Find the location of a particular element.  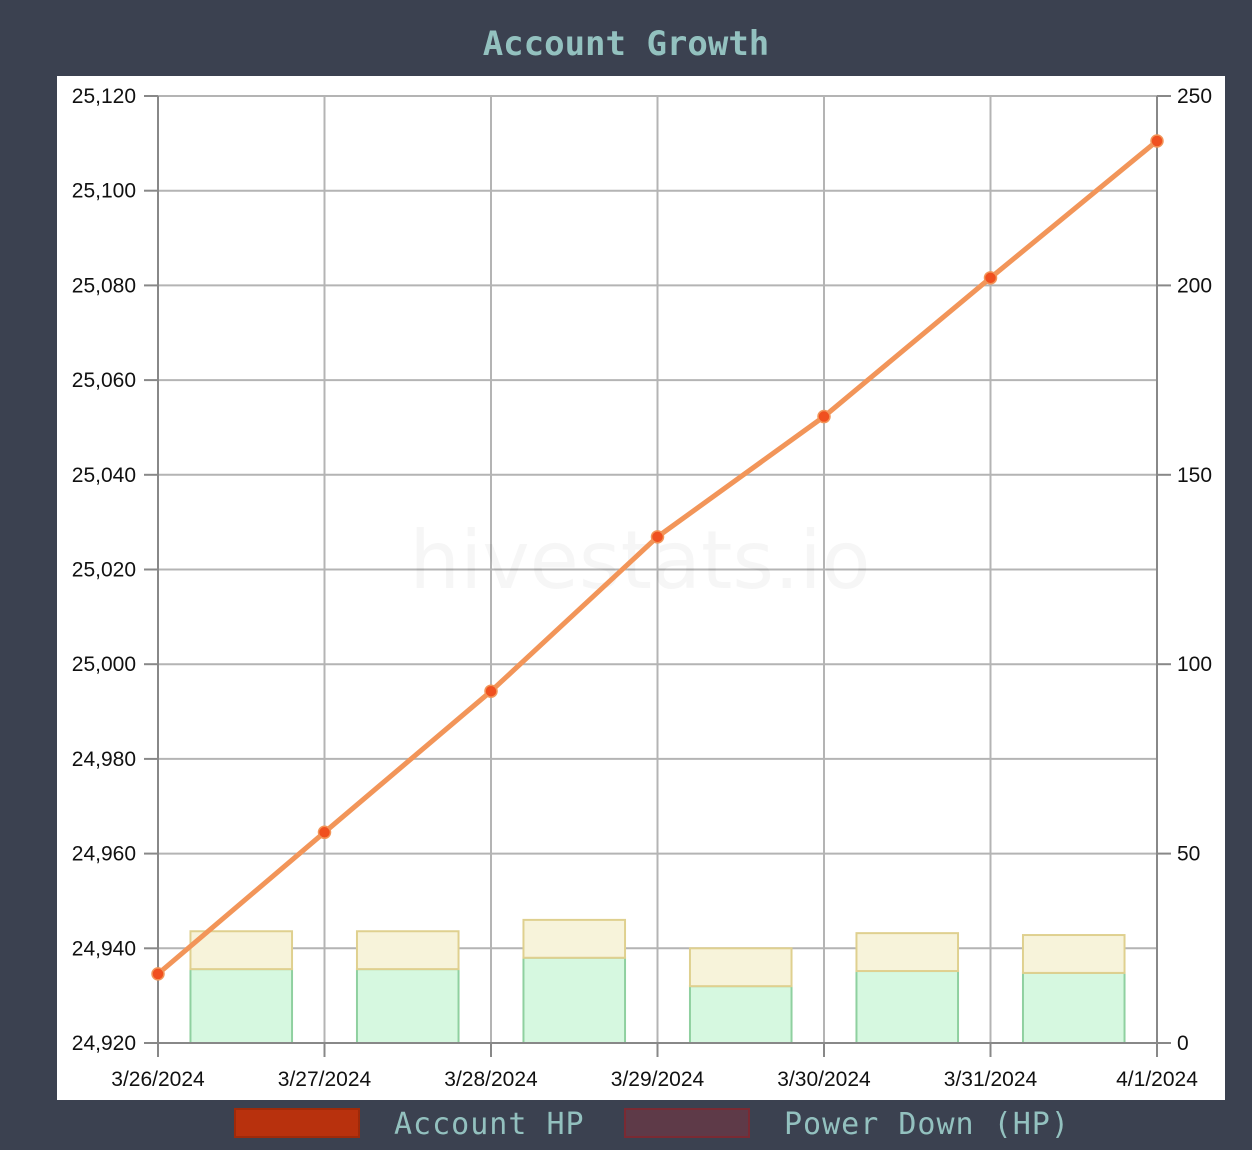

tick-label-right: 150 is located at coordinates (1194, 475).